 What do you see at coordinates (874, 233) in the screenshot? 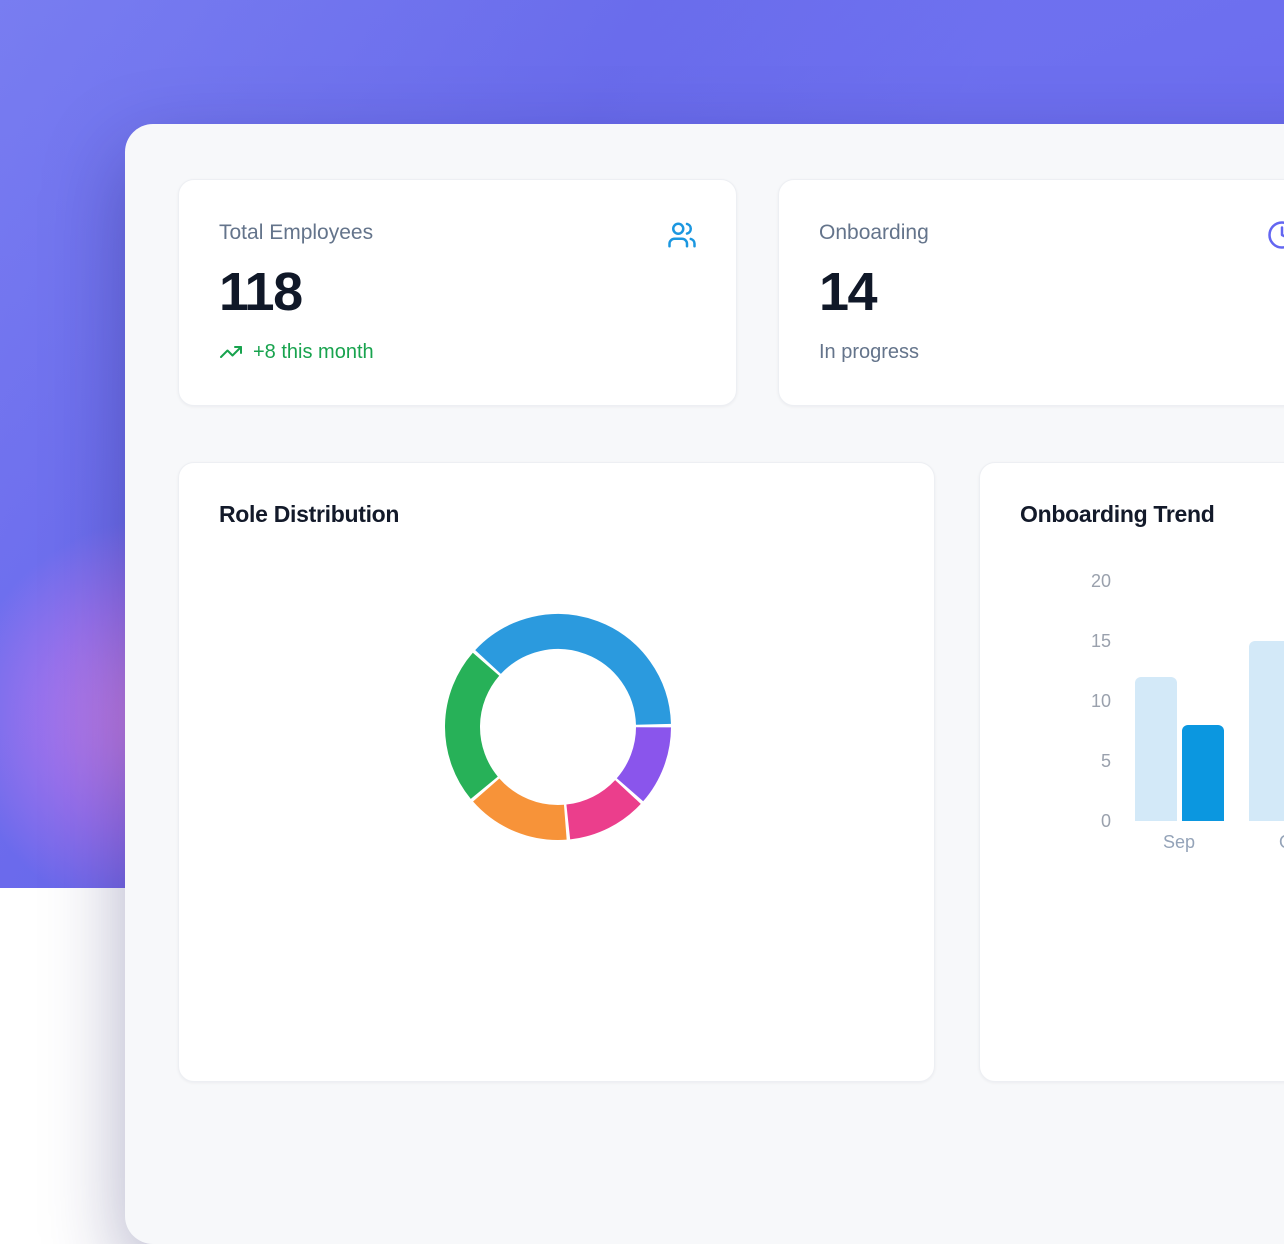
I see `stat-label: Onboarding` at bounding box center [874, 233].